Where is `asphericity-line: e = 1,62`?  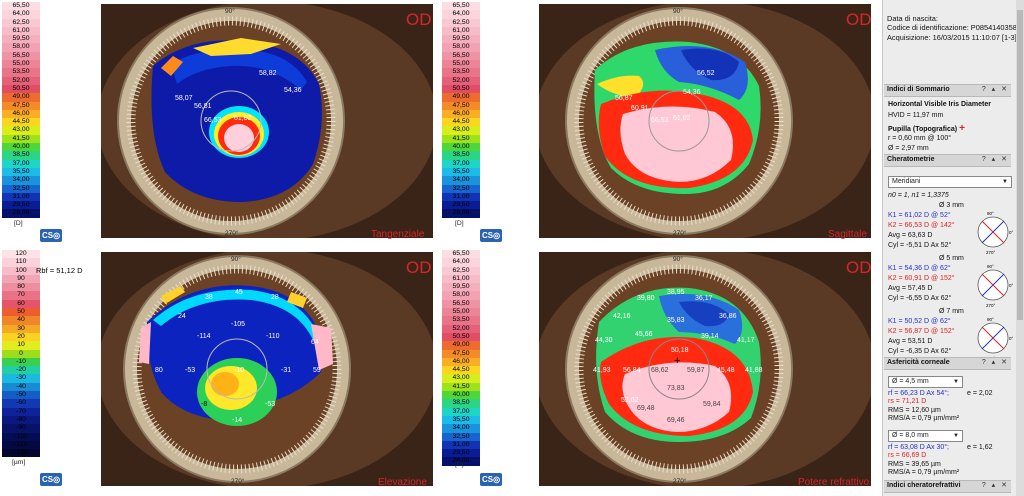
asphericity-line: e = 1,62 is located at coordinates (980, 447).